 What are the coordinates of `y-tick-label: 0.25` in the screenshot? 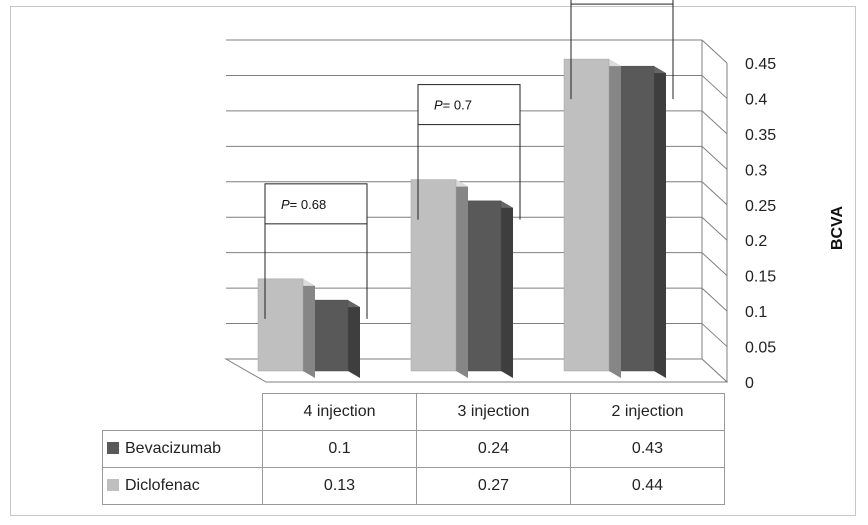 It's located at (760, 206).